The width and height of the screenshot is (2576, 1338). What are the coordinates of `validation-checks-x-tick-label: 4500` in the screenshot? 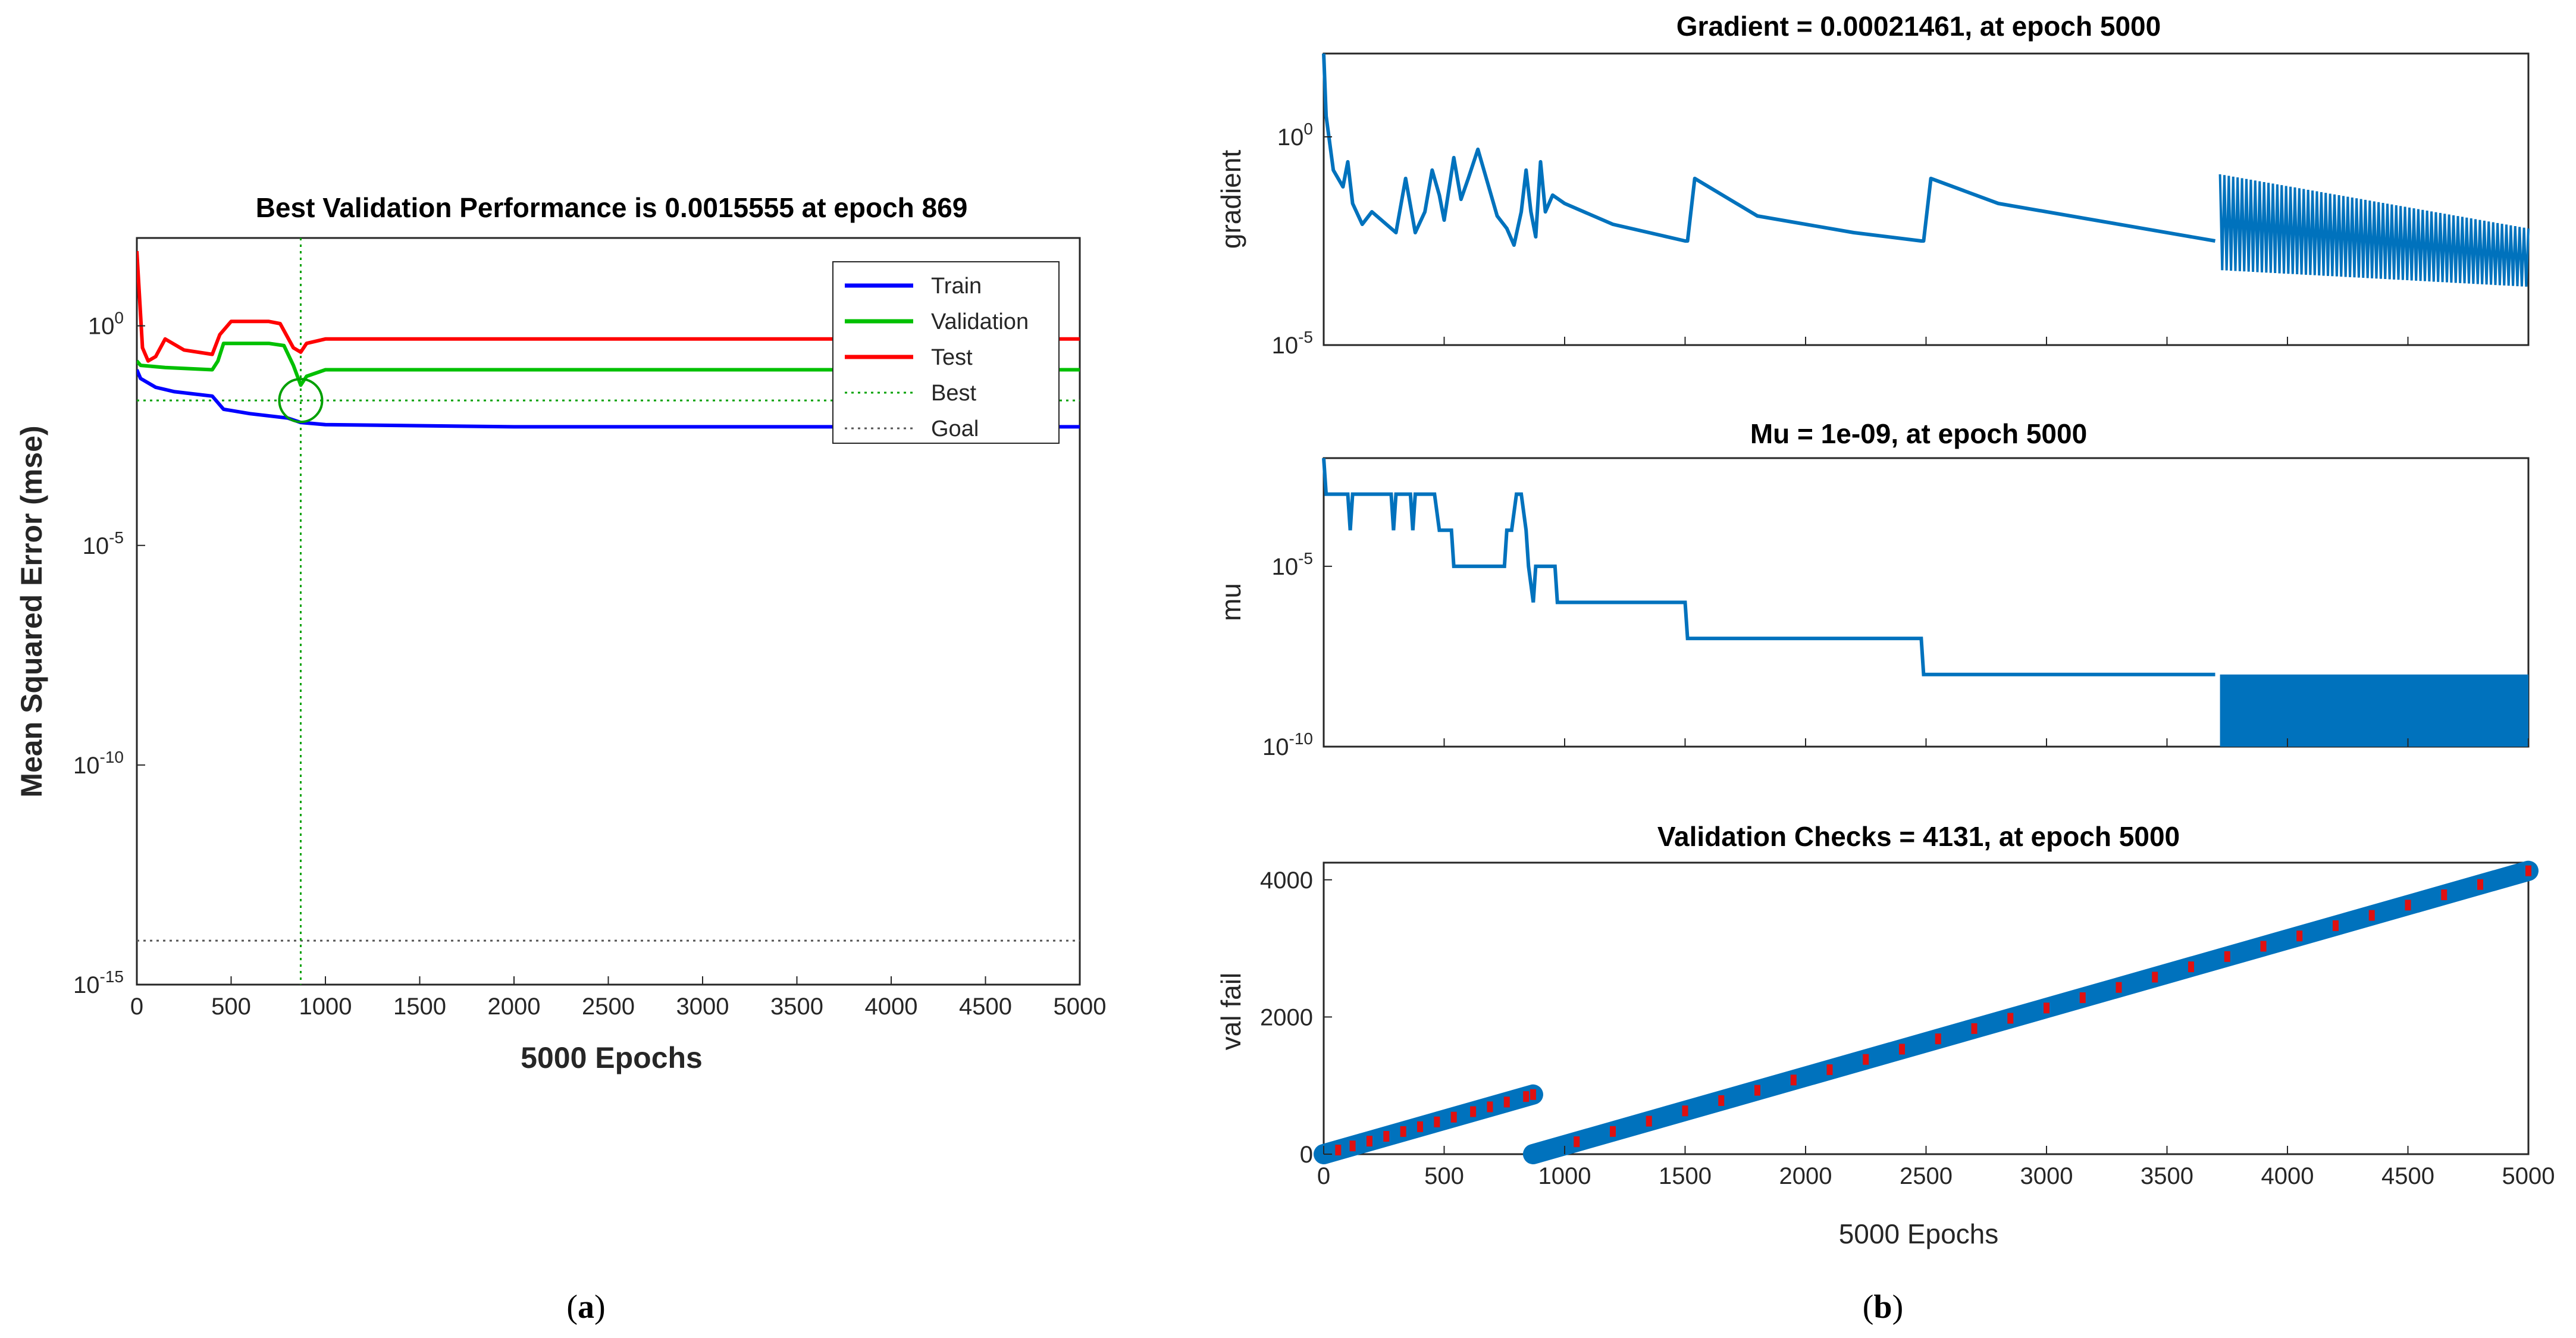 It's located at (2408, 1176).